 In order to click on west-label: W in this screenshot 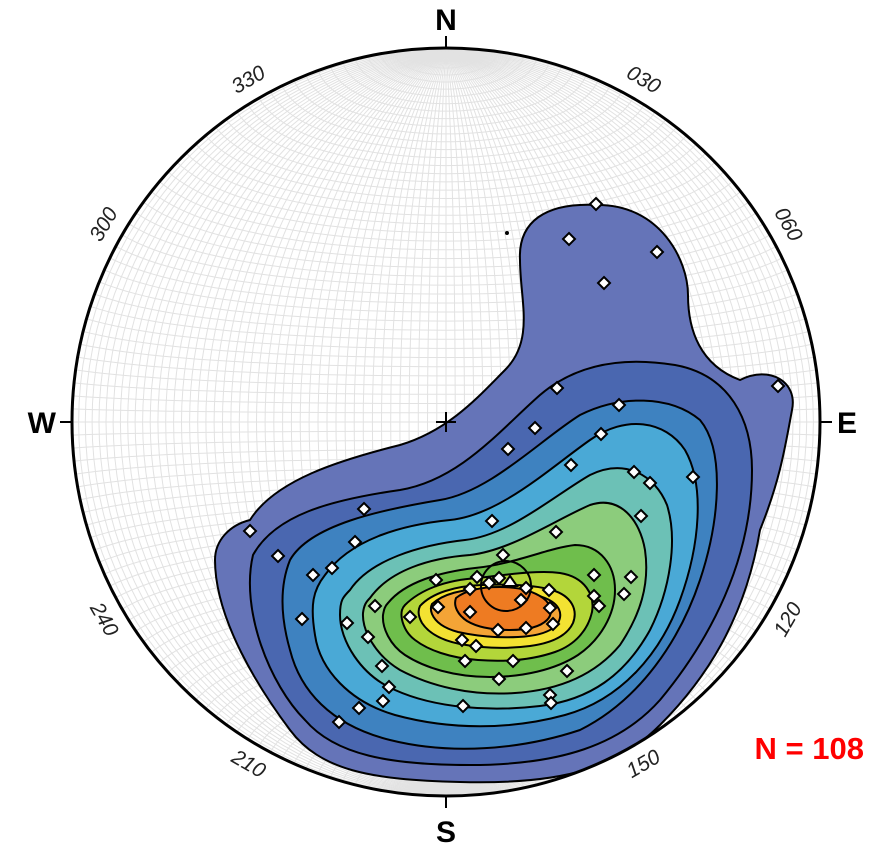, I will do `click(42, 423)`.